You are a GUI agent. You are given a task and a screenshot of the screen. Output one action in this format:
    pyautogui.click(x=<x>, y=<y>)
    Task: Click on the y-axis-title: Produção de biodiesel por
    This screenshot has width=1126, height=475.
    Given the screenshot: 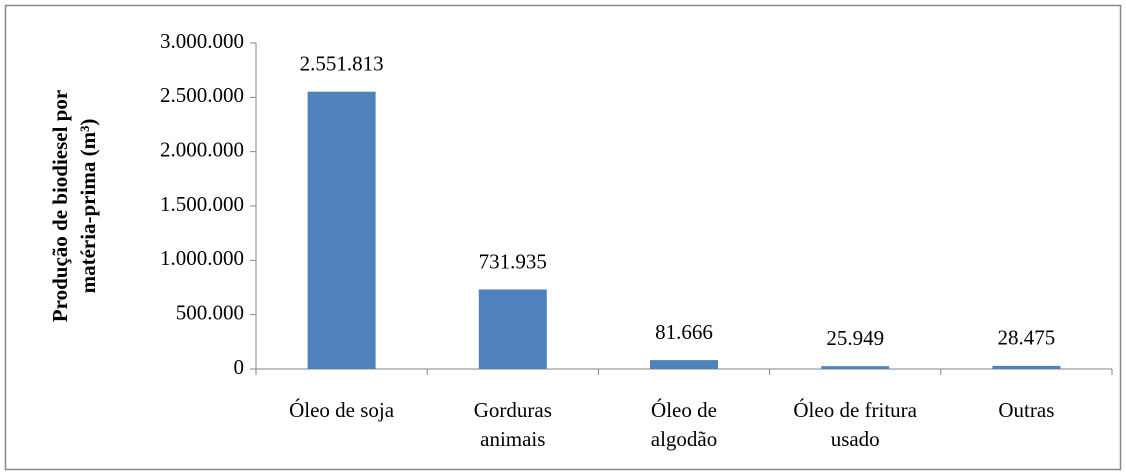 What is the action you would take?
    pyautogui.click(x=60, y=206)
    